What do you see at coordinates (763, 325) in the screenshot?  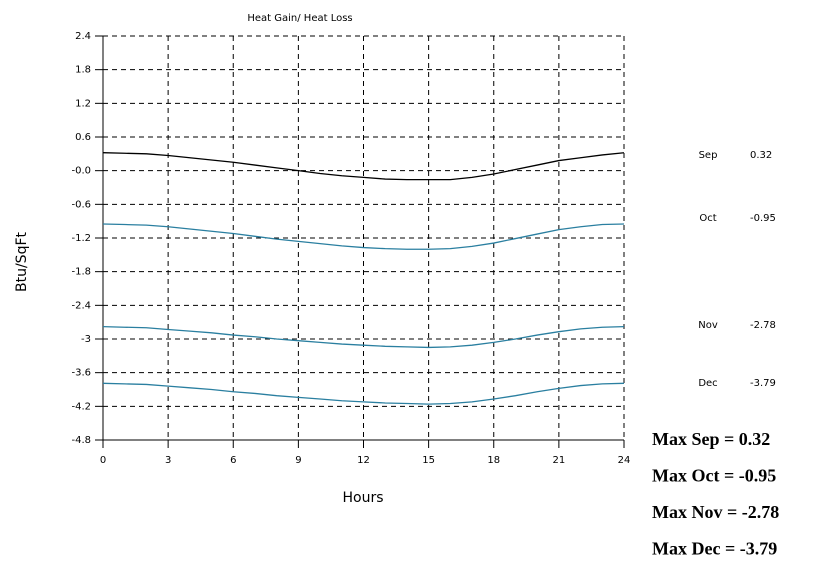 I see `legend-value: -2.78` at bounding box center [763, 325].